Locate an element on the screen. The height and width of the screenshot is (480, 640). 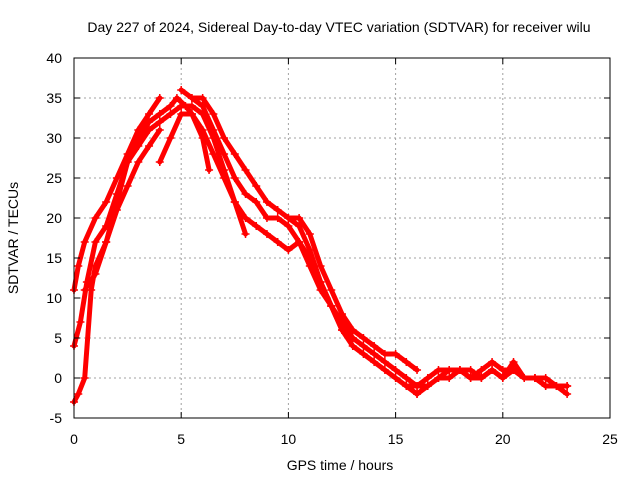
y-tick-label: 0 is located at coordinates (58, 378).